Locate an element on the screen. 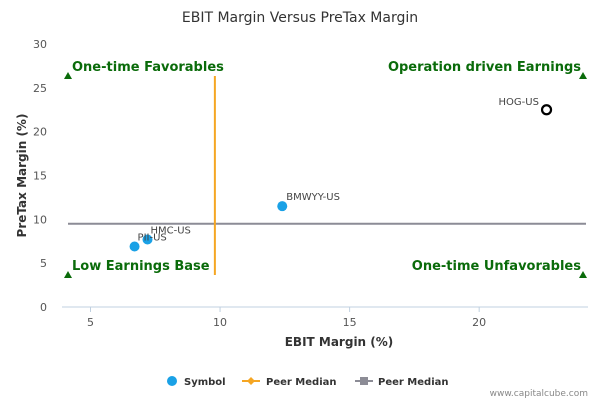 The width and height of the screenshot is (600, 400). quadrant-bottom-left-label: Low Earnings Base is located at coordinates (141, 266).